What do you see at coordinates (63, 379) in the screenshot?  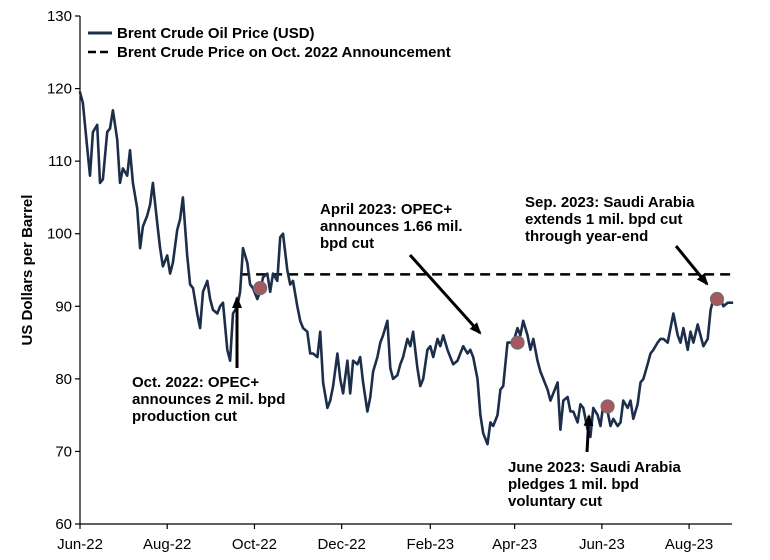 I see `y-tick-label: 80` at bounding box center [63, 379].